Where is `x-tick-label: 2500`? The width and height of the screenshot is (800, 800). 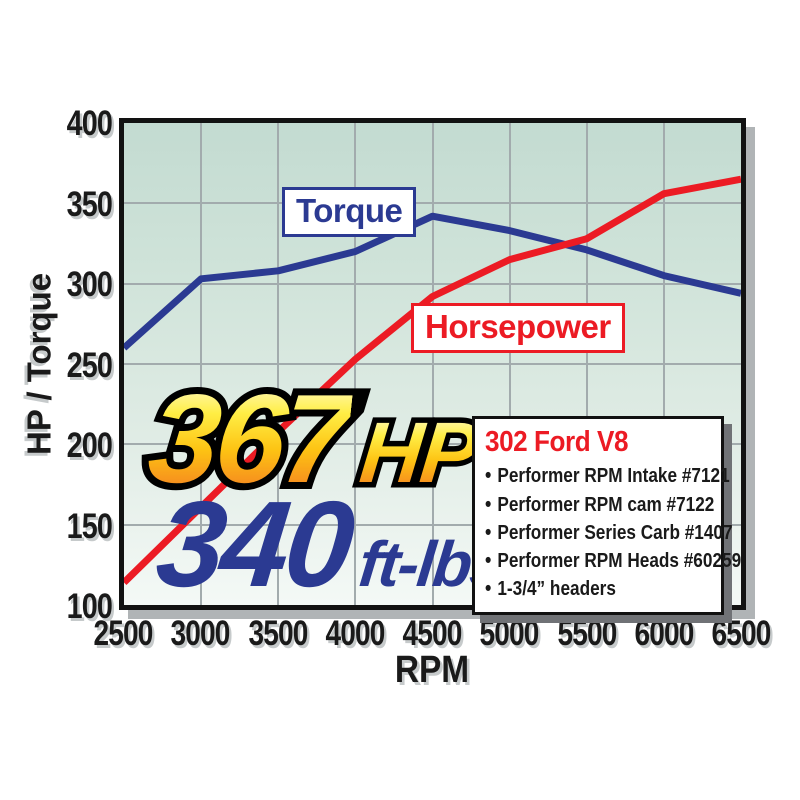 x-tick-label: 2500 is located at coordinates (123, 633).